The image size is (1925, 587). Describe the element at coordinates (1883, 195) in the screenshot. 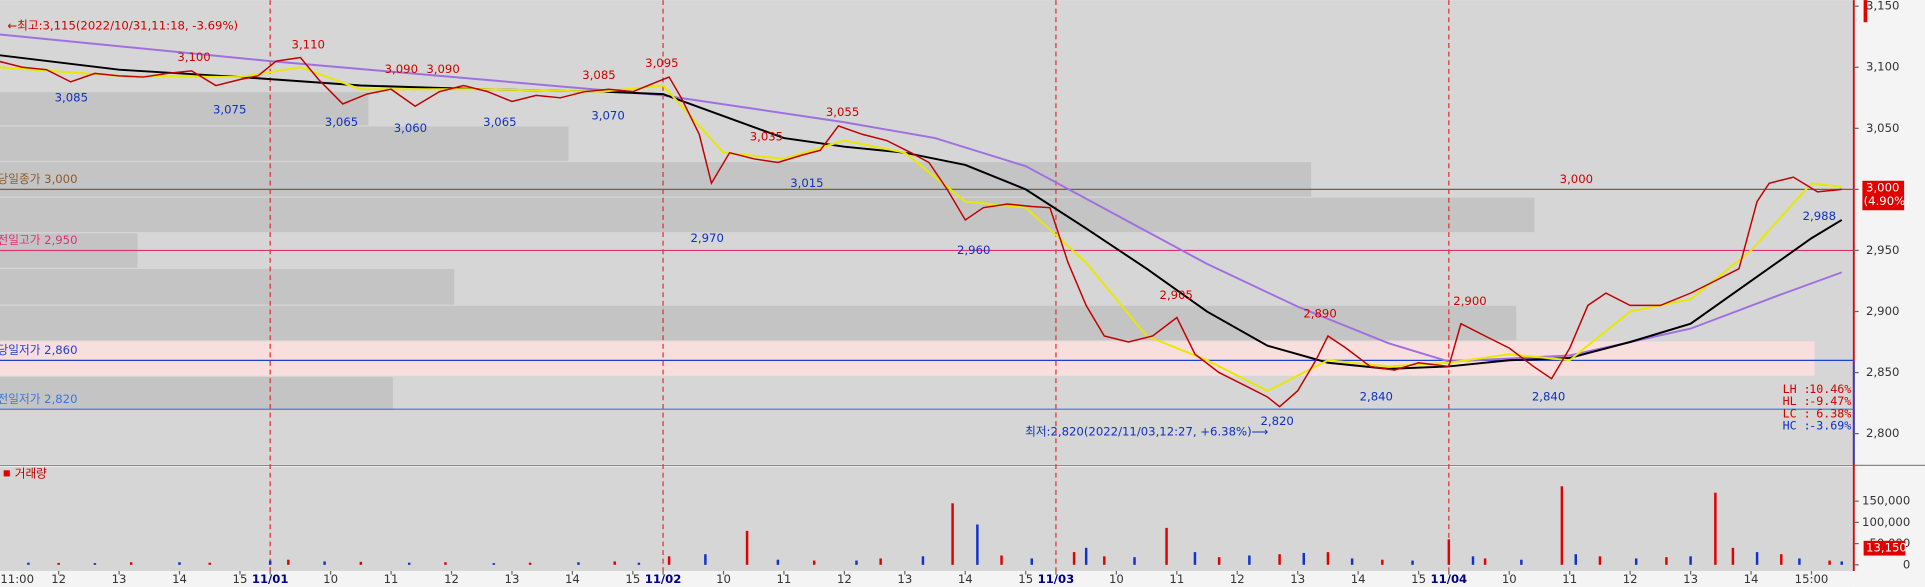

I see `current-price-box` at that location.